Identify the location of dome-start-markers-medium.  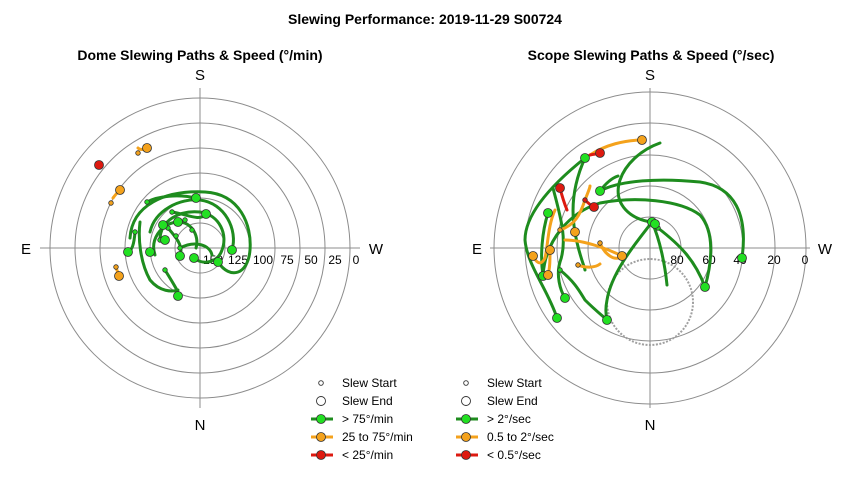
(124, 210).